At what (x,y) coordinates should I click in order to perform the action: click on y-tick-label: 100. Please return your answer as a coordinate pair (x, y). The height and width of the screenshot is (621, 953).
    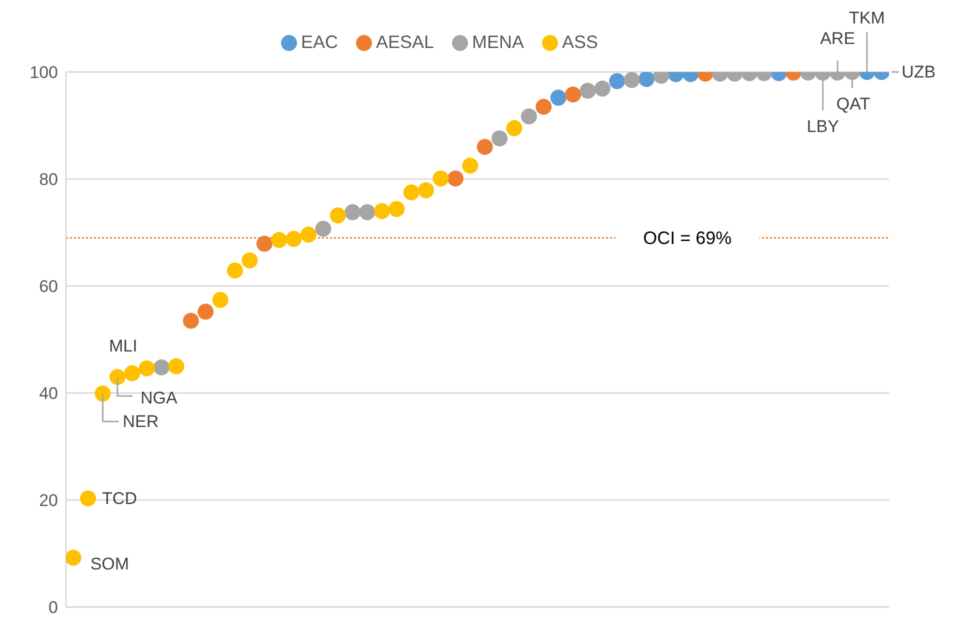
    Looking at the image, I should click on (44, 72).